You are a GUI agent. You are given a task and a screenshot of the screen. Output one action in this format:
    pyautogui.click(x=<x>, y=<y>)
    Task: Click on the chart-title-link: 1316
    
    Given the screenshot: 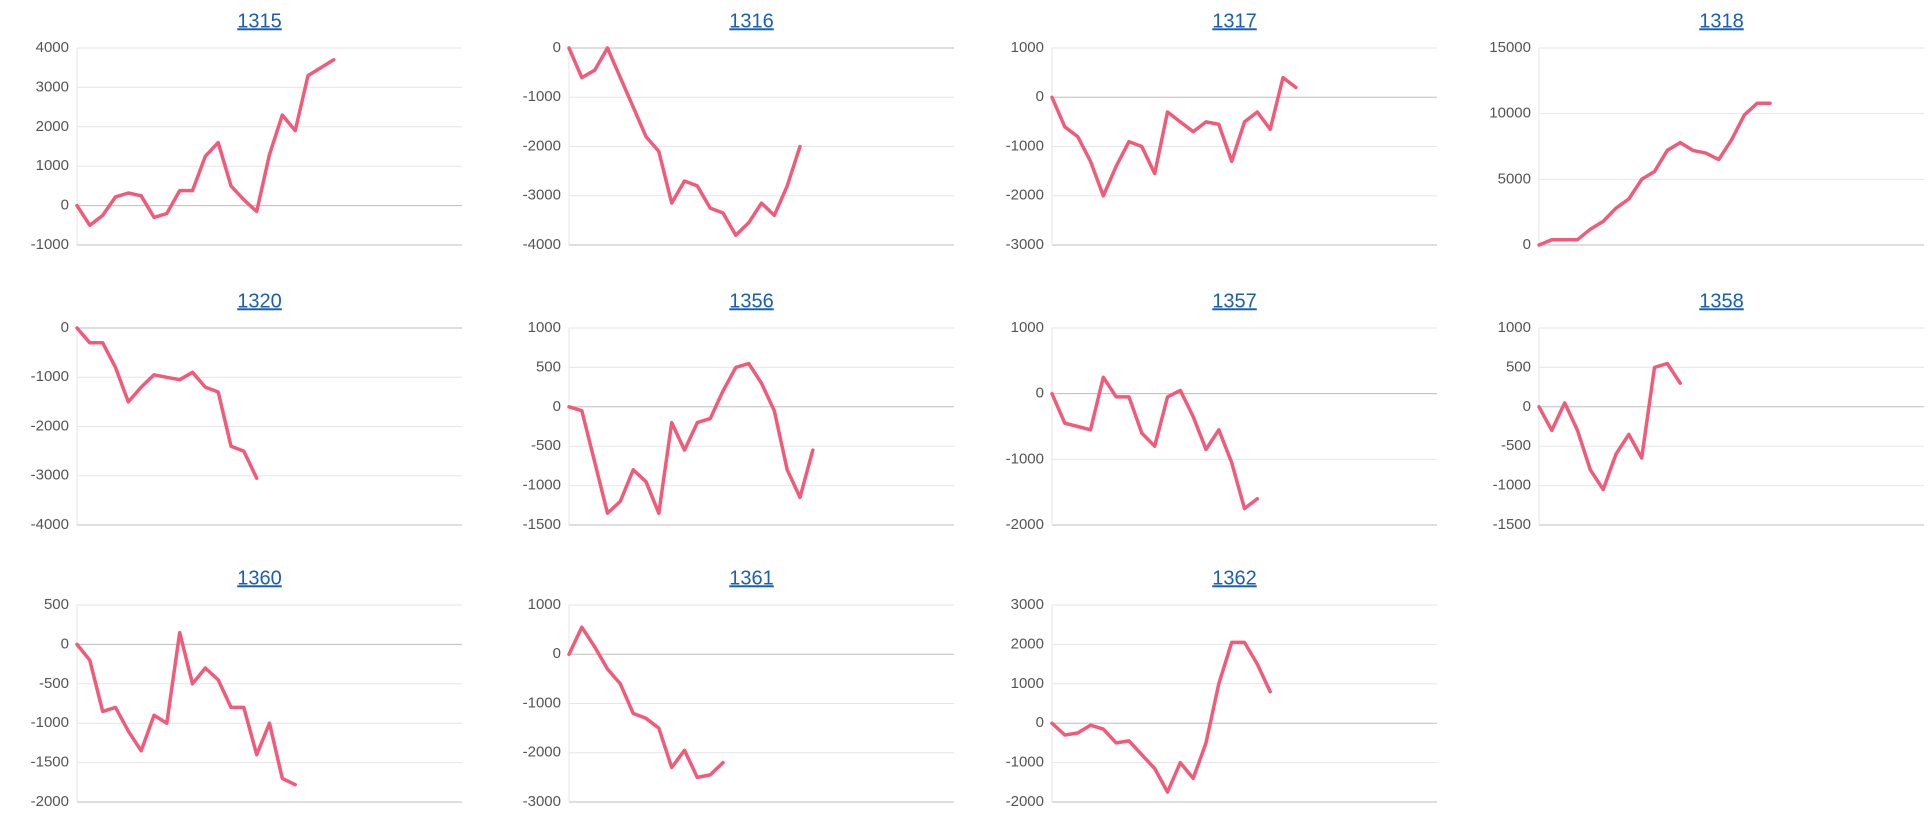 What is the action you would take?
    pyautogui.click(x=751, y=21)
    